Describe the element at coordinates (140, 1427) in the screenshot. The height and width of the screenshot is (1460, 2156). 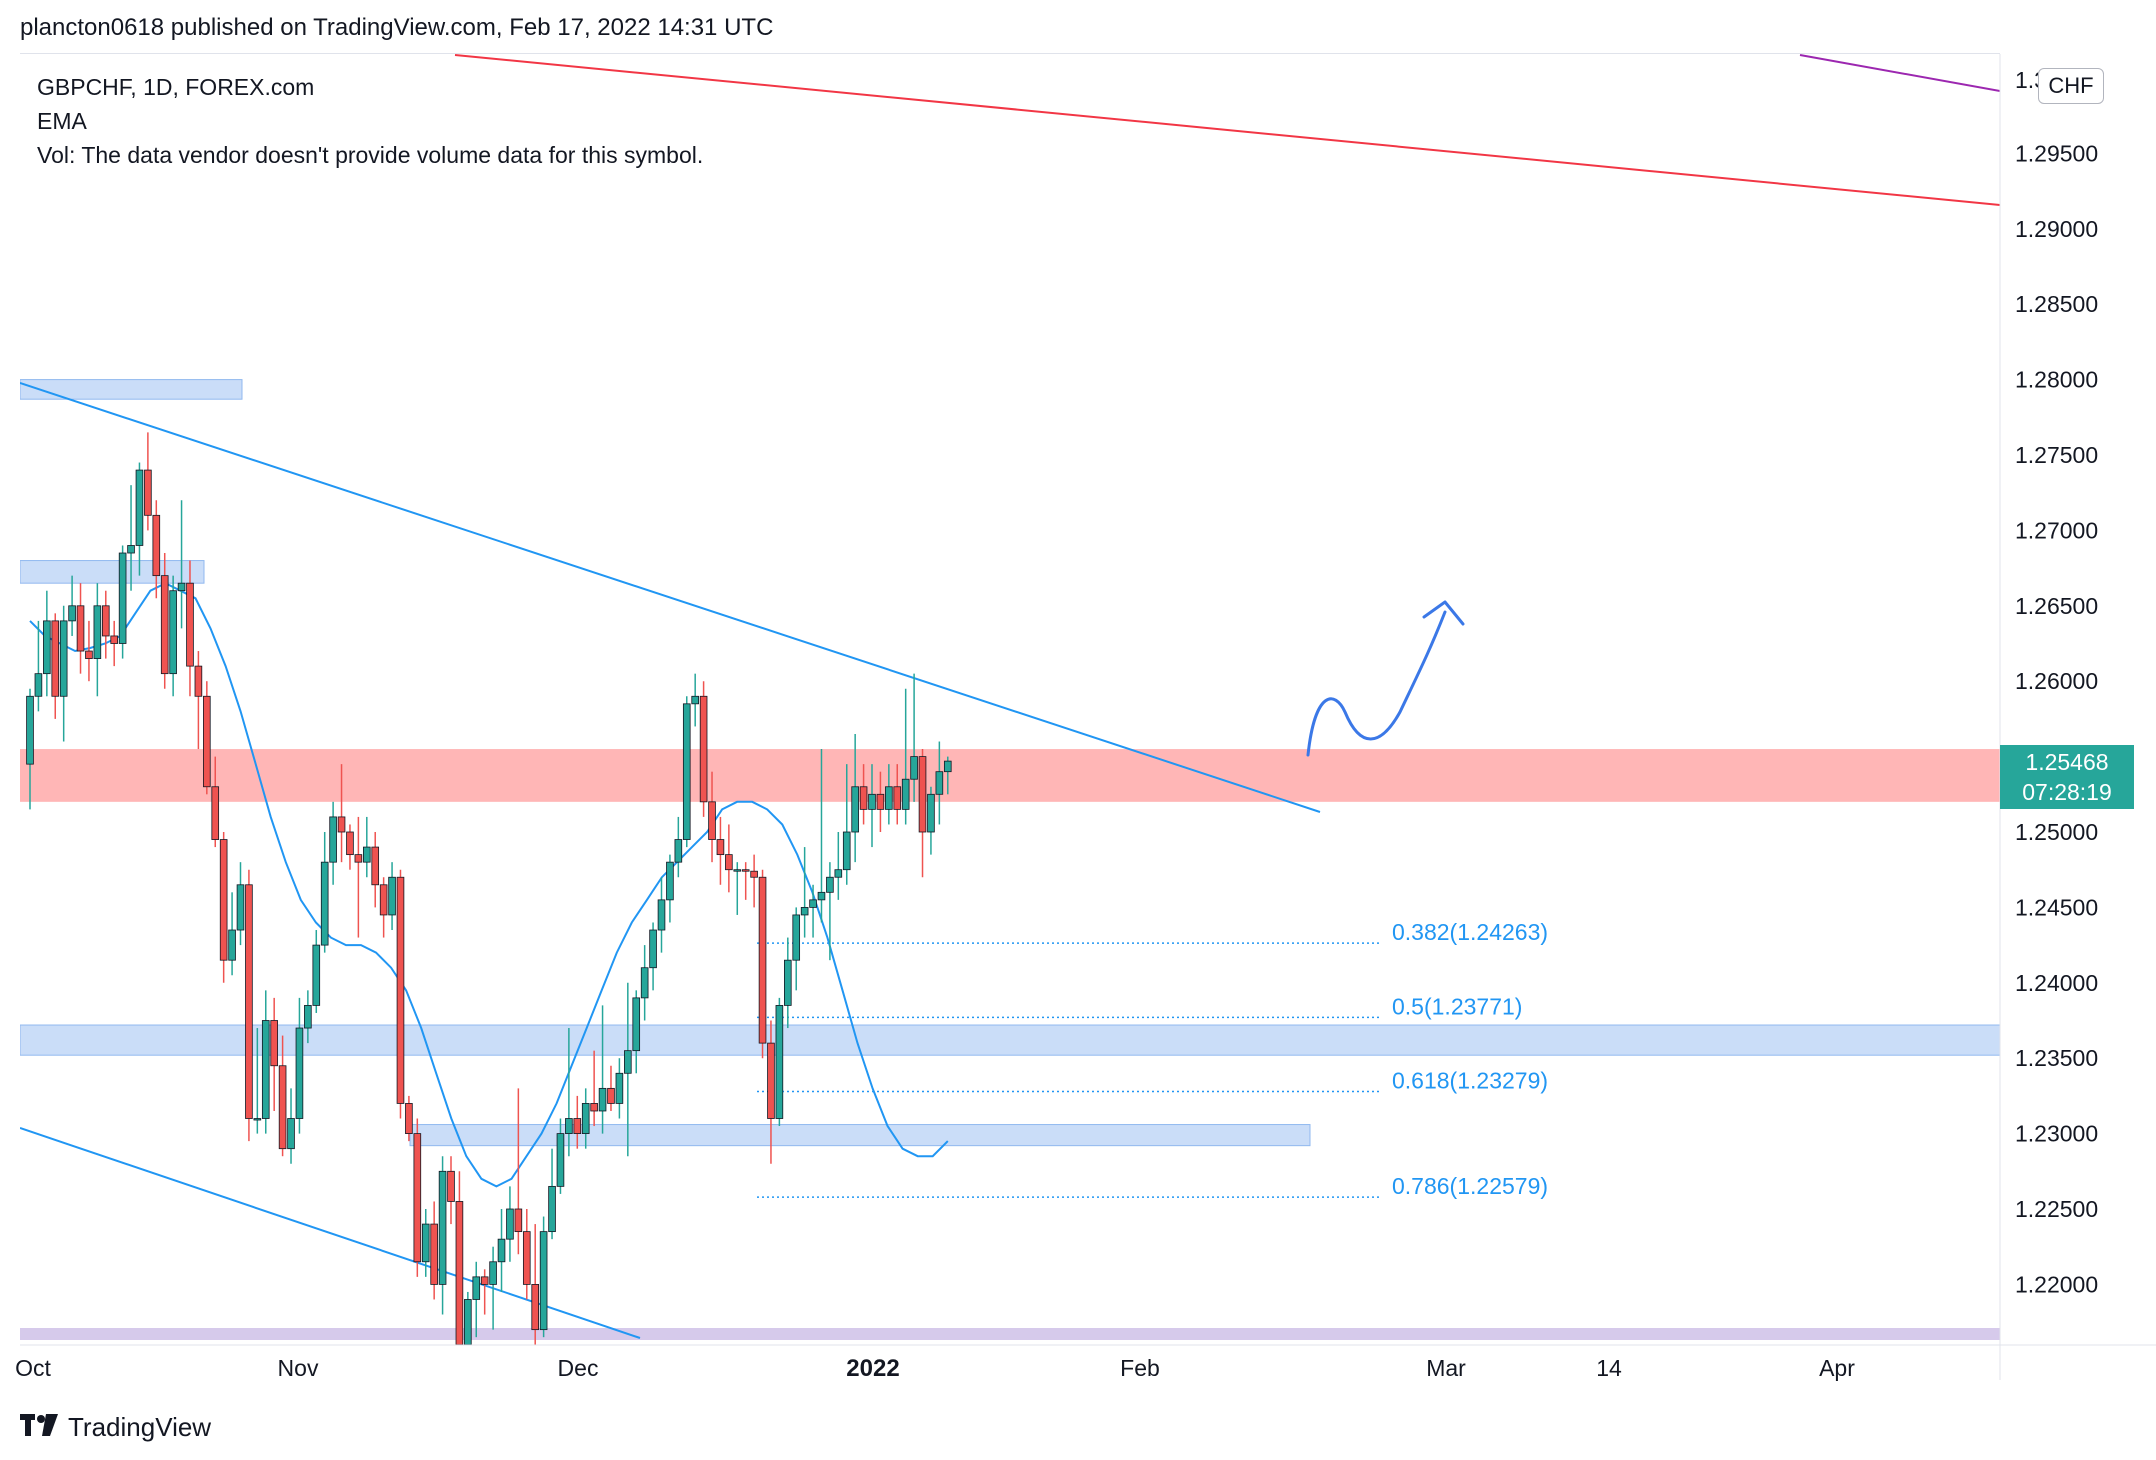
I see `brand-name: TradingView` at that location.